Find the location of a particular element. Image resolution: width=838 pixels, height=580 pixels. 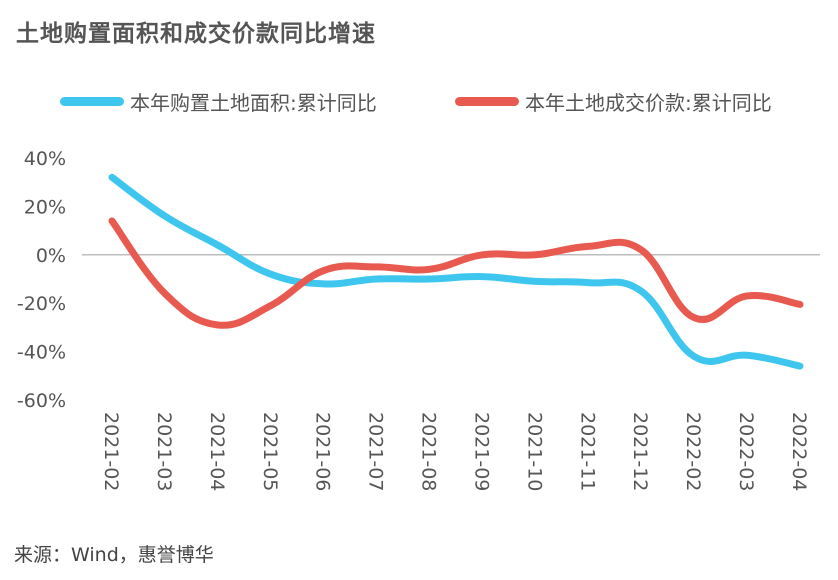

legend-item-land-price: 本年土地成交价款:累计同比 is located at coordinates (613, 101).